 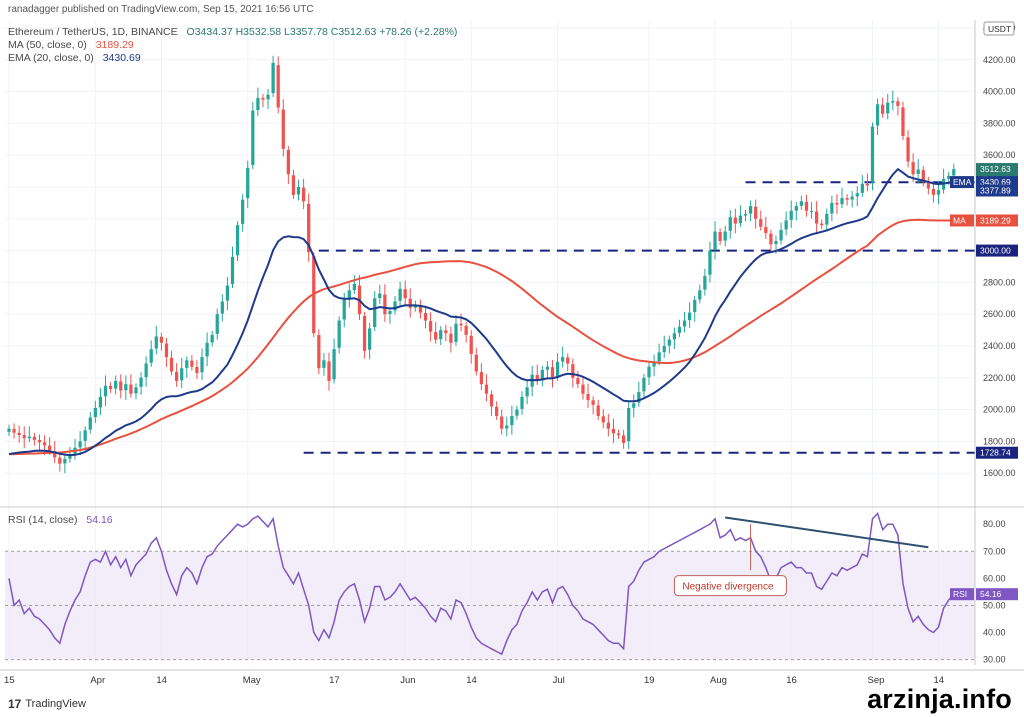 What do you see at coordinates (490, 605) in the screenshot?
I see `rsi-panel` at bounding box center [490, 605].